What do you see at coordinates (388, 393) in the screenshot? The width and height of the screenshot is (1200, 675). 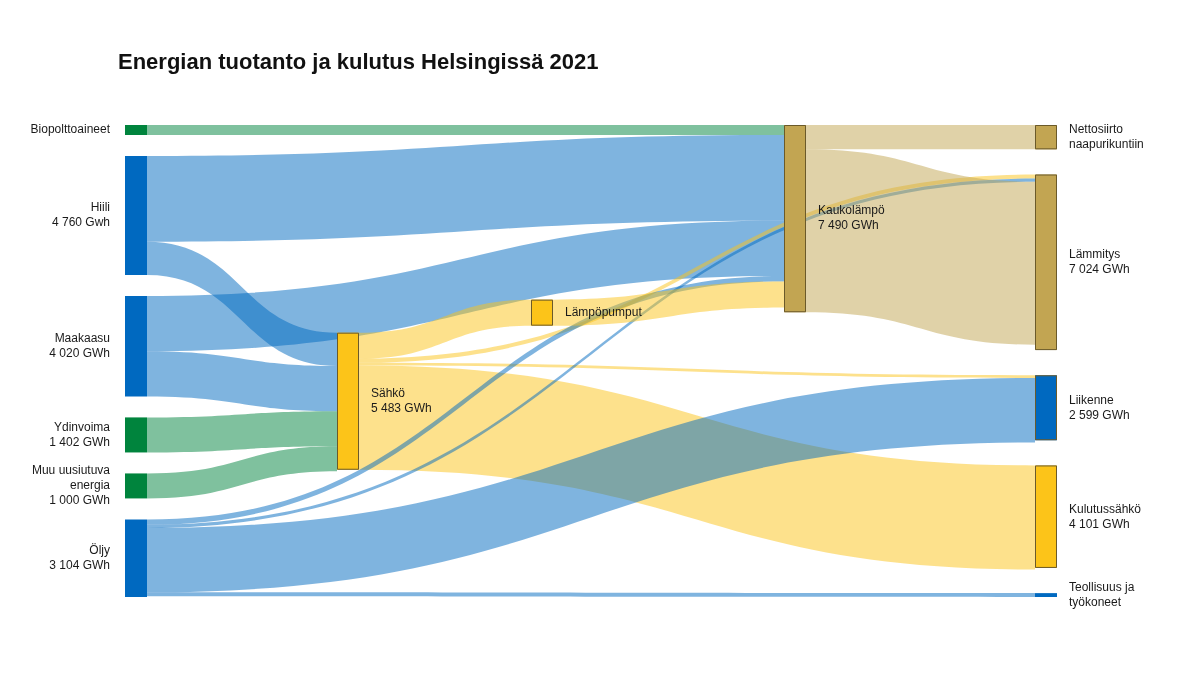 I see `category-label: Sähkö` at bounding box center [388, 393].